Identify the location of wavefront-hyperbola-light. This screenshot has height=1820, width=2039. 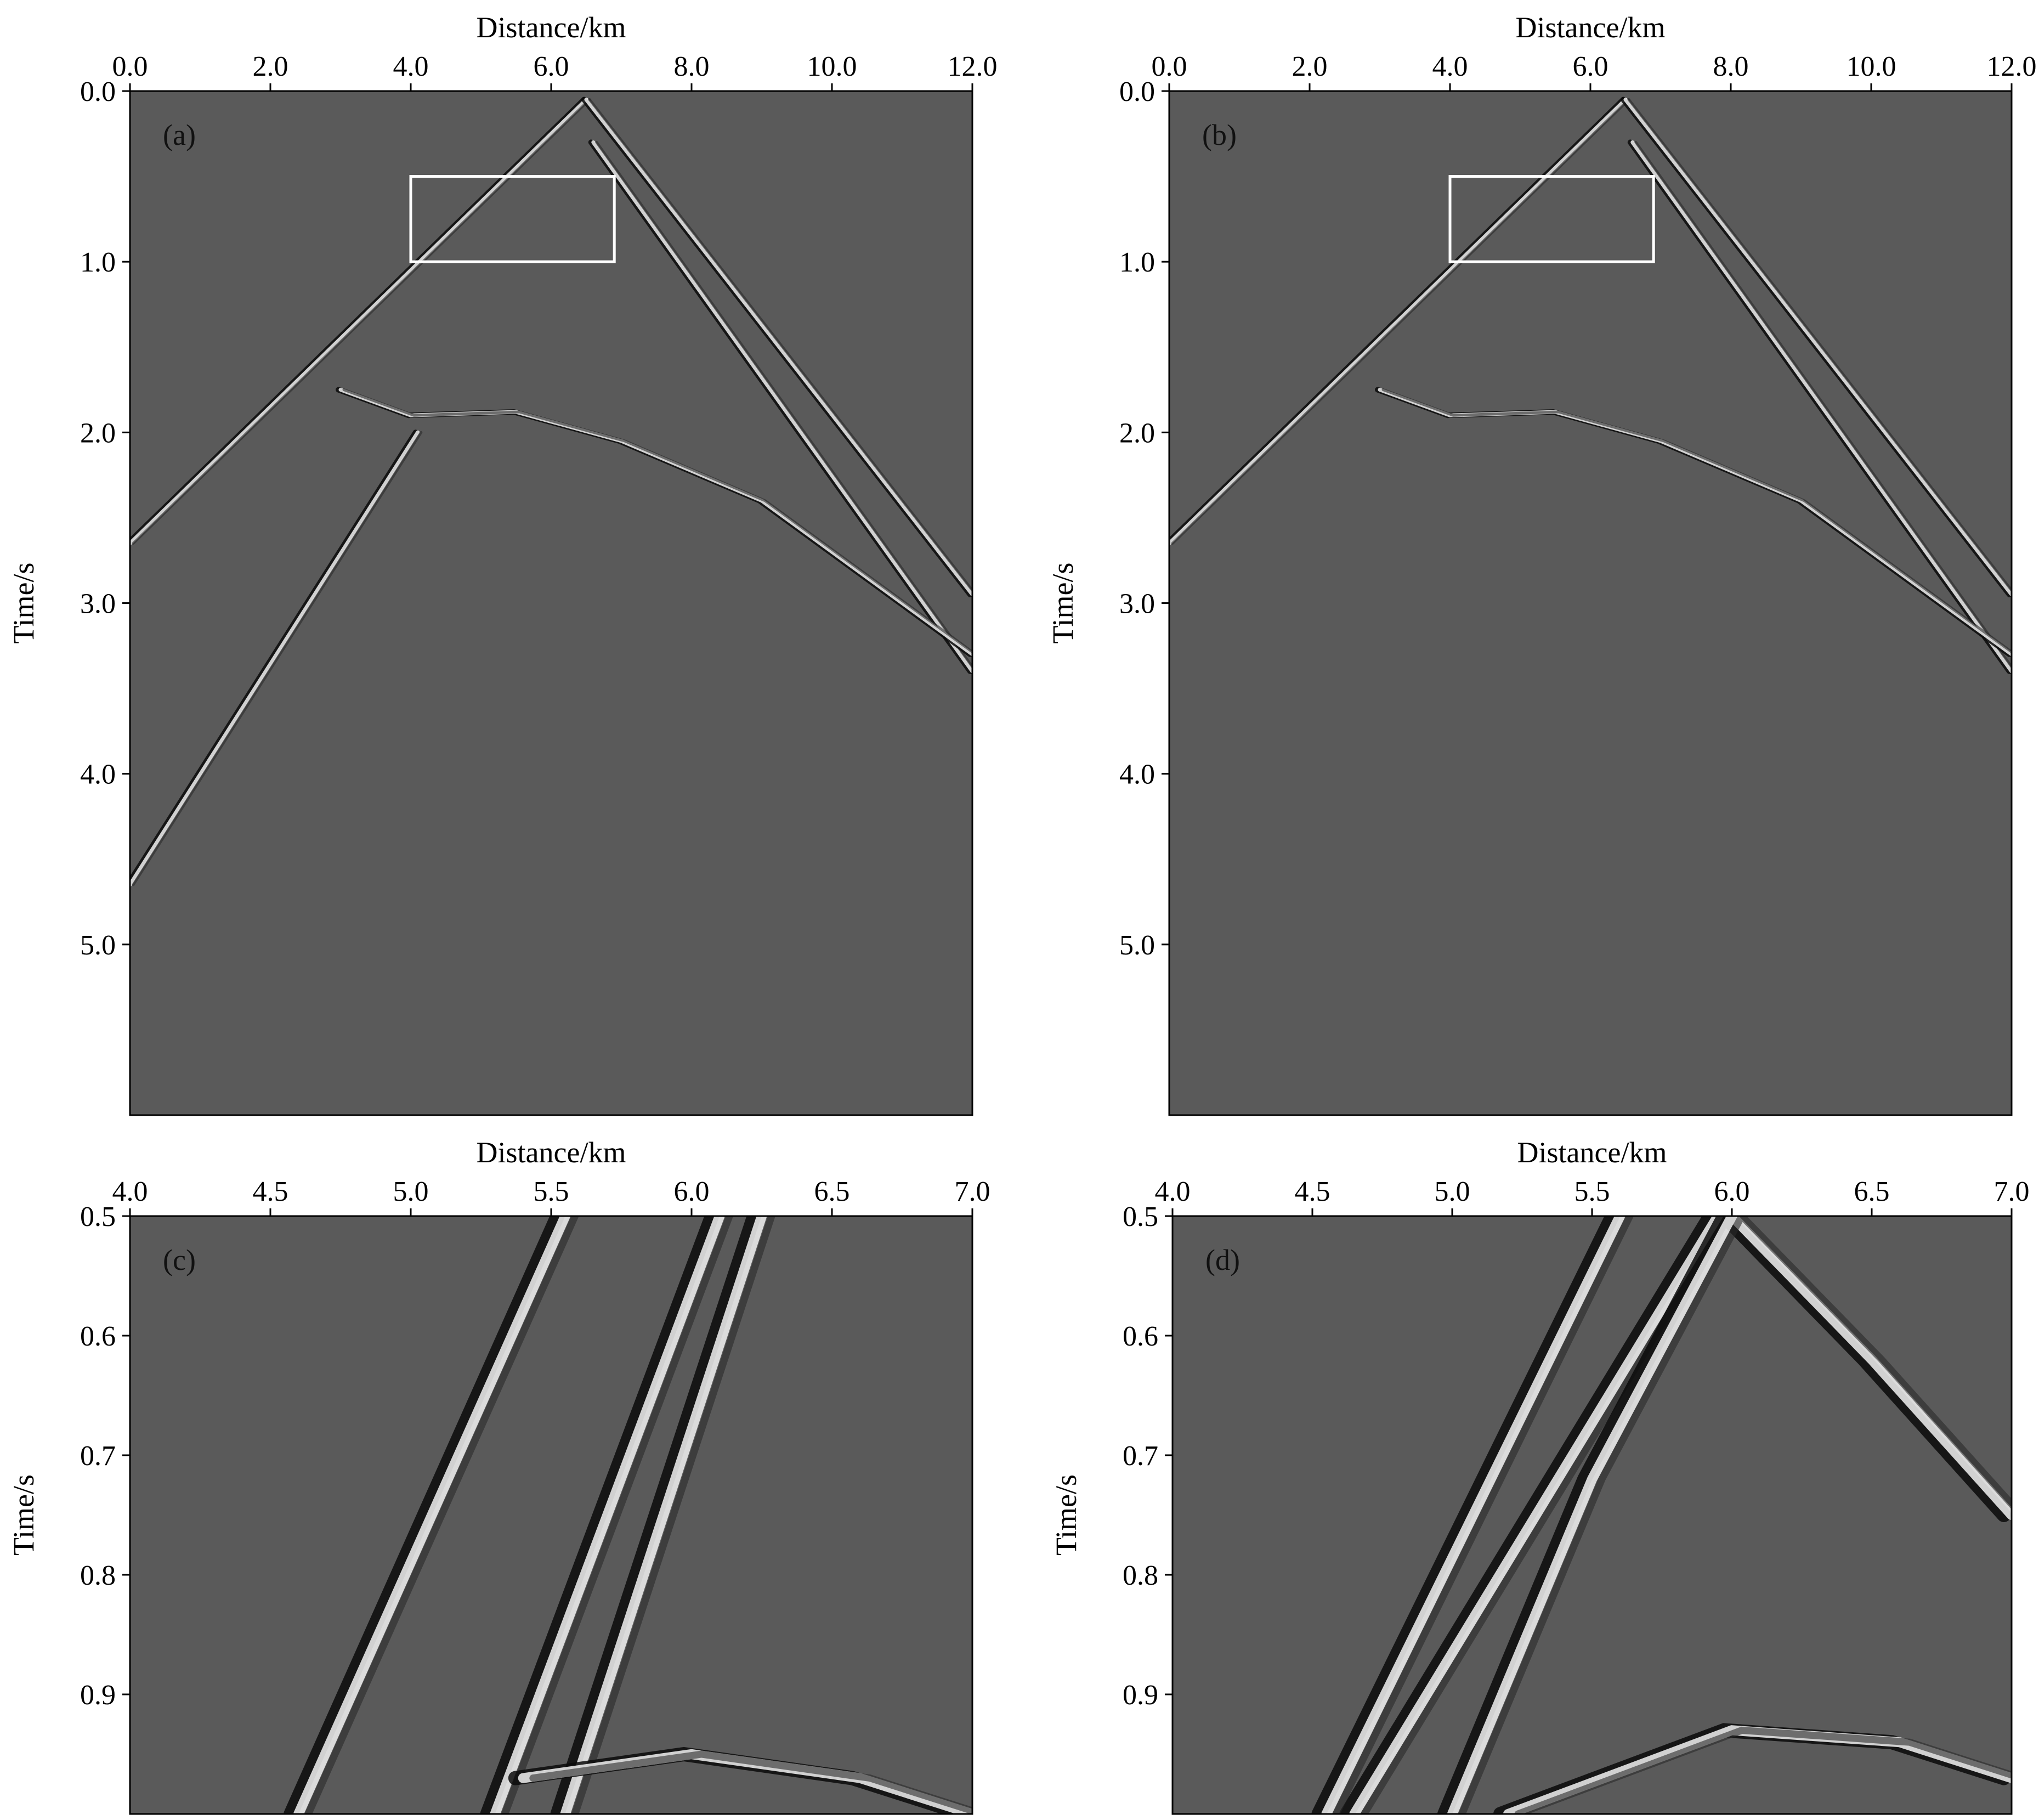
(1729, 1515).